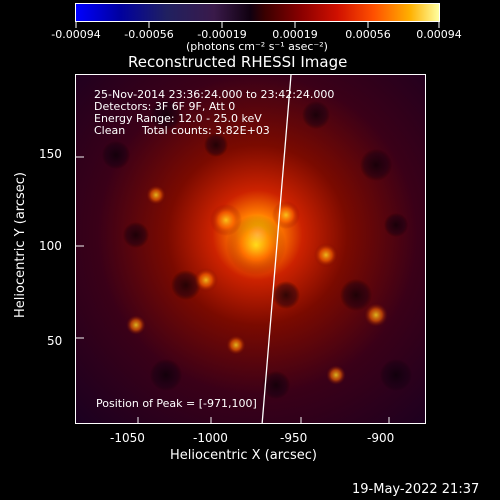 This screenshot has width=500, height=500. Describe the element at coordinates (50, 246) in the screenshot. I see `y-tick-label: 100` at that location.